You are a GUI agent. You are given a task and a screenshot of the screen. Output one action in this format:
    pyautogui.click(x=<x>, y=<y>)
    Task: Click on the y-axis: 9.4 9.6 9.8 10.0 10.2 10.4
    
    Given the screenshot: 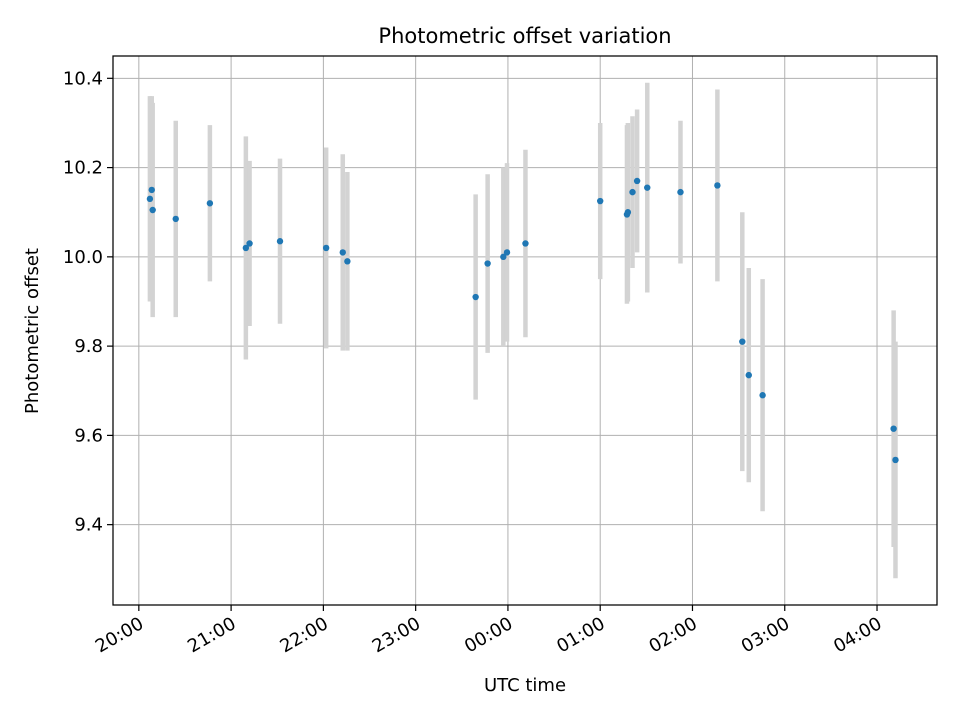 What is the action you would take?
    pyautogui.click(x=88, y=302)
    